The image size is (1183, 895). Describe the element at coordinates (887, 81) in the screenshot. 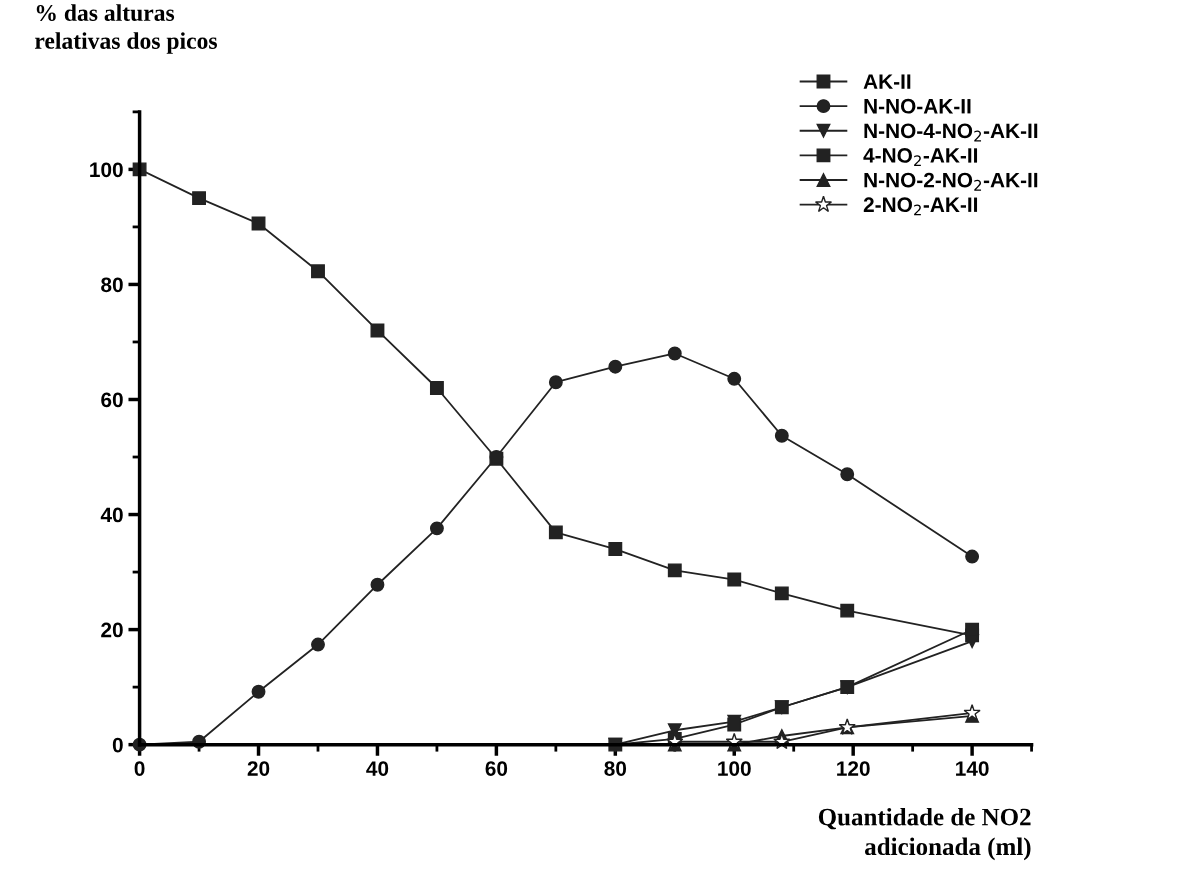

I see `legend-label: AK-II` at that location.